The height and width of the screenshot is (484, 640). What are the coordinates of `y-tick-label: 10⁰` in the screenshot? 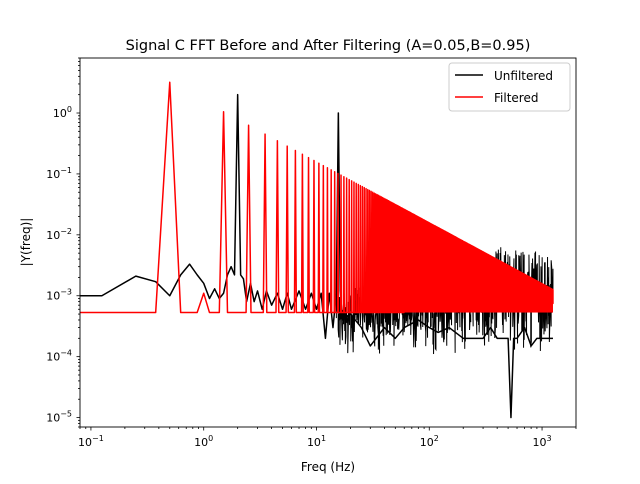 It's located at (62, 112).